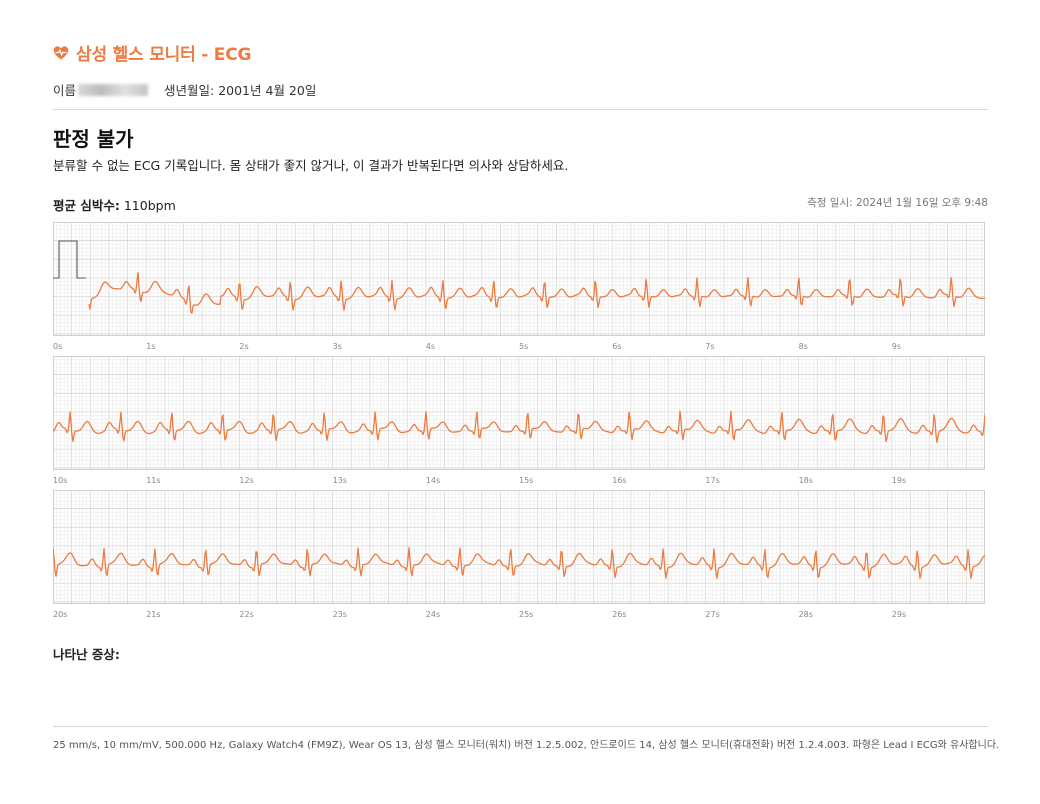  I want to click on time-axis-3: 20s 21s 22s 23s 24s 25s 26s 27s 28s 29s, so click(519, 616).